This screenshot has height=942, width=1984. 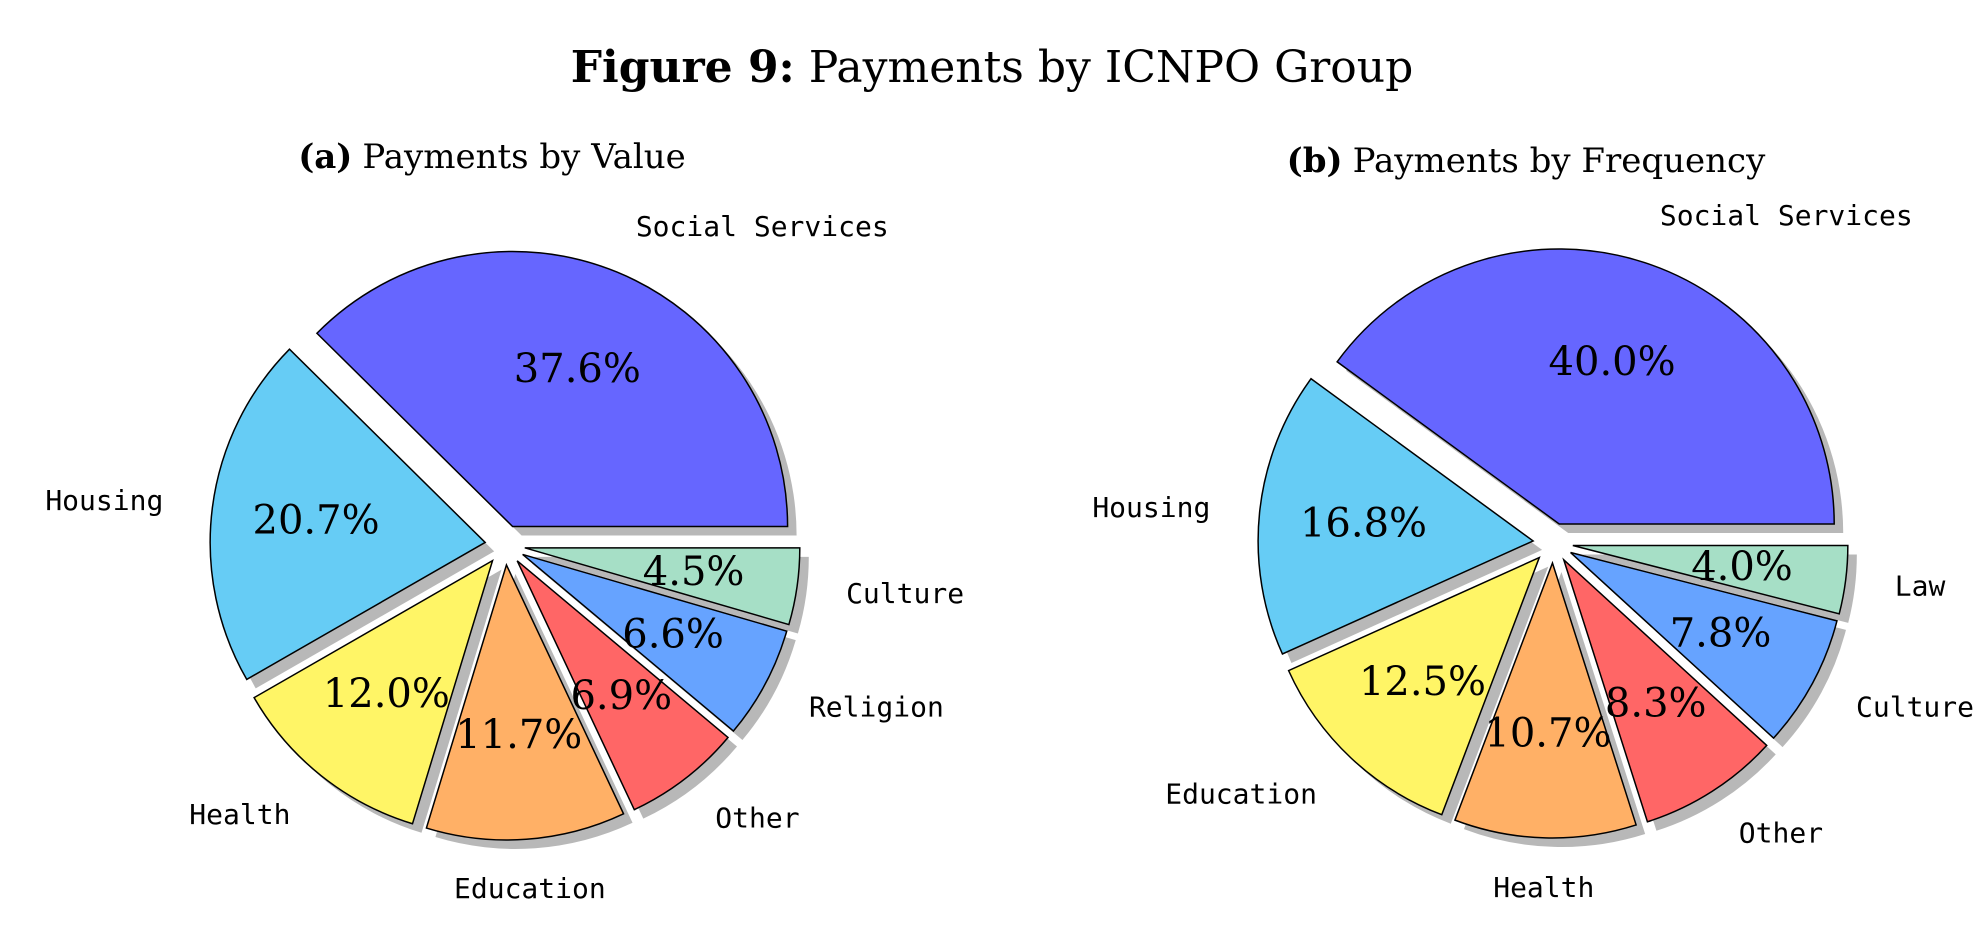 I want to click on figure-title-prefix: Figure 9:, so click(x=683, y=67).